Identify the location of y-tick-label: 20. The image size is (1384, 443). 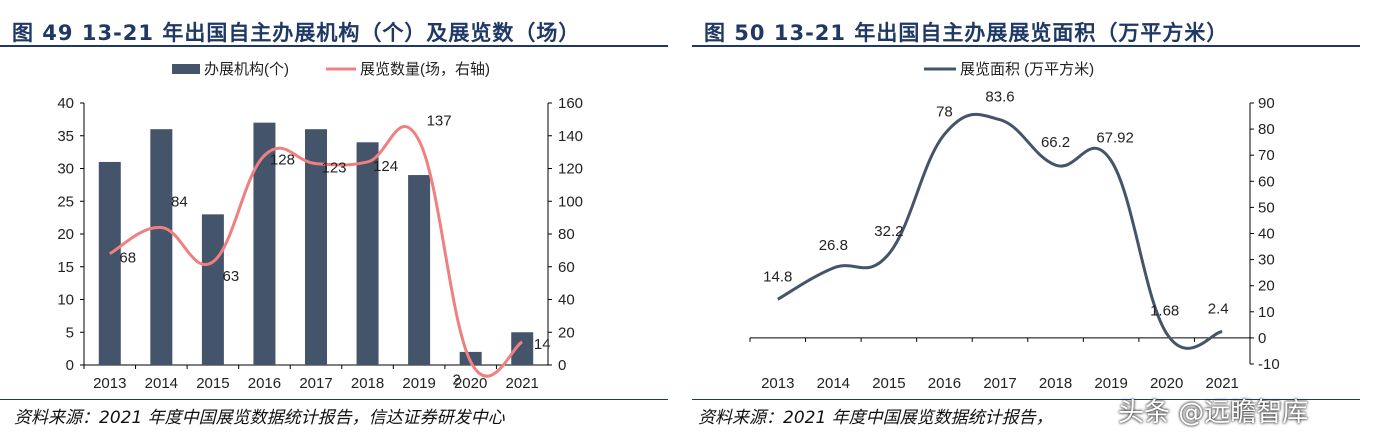
(1266, 286).